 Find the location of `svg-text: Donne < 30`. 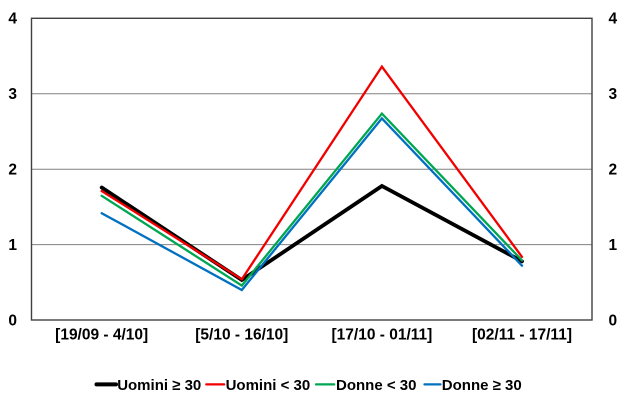

svg-text: Donne < 30 is located at coordinates (376, 385).